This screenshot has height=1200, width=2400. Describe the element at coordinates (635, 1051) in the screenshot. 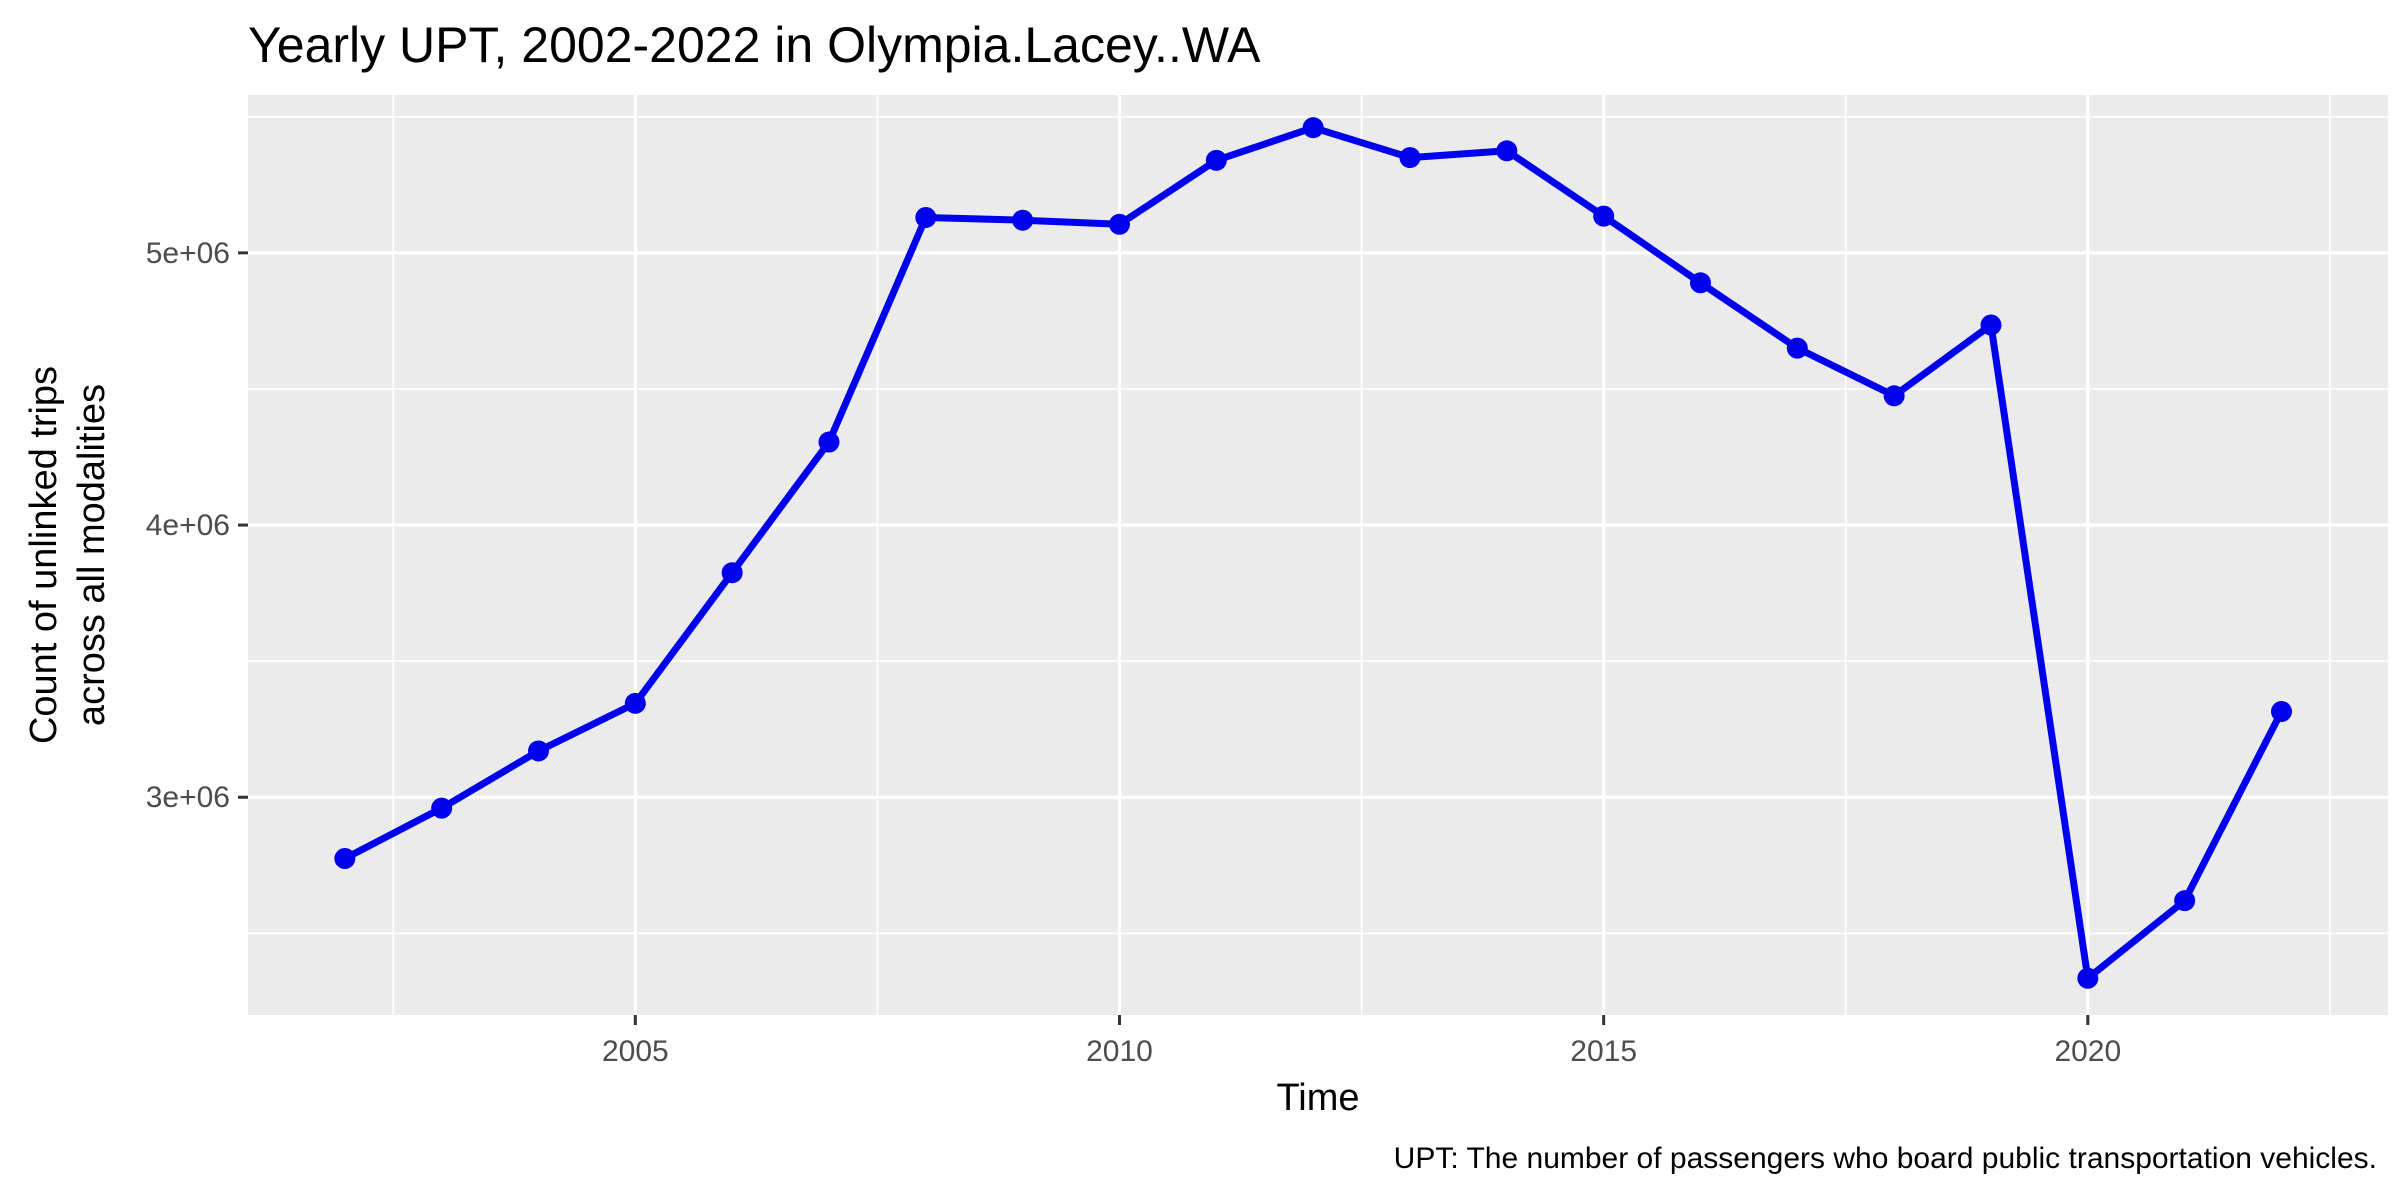

I see `x-tick-label: 2005` at that location.